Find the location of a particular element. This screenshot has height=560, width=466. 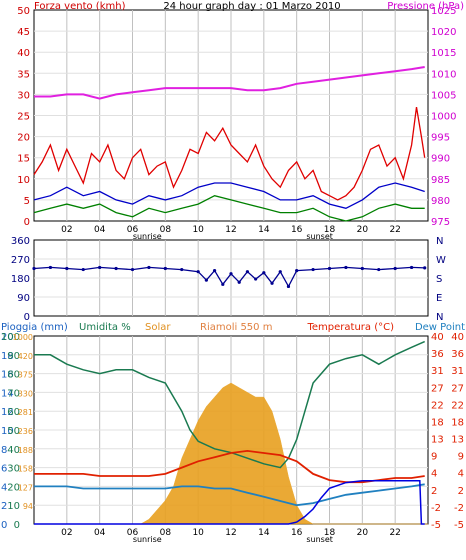

pressure-tick: 1025 is located at coordinates (443, 11).